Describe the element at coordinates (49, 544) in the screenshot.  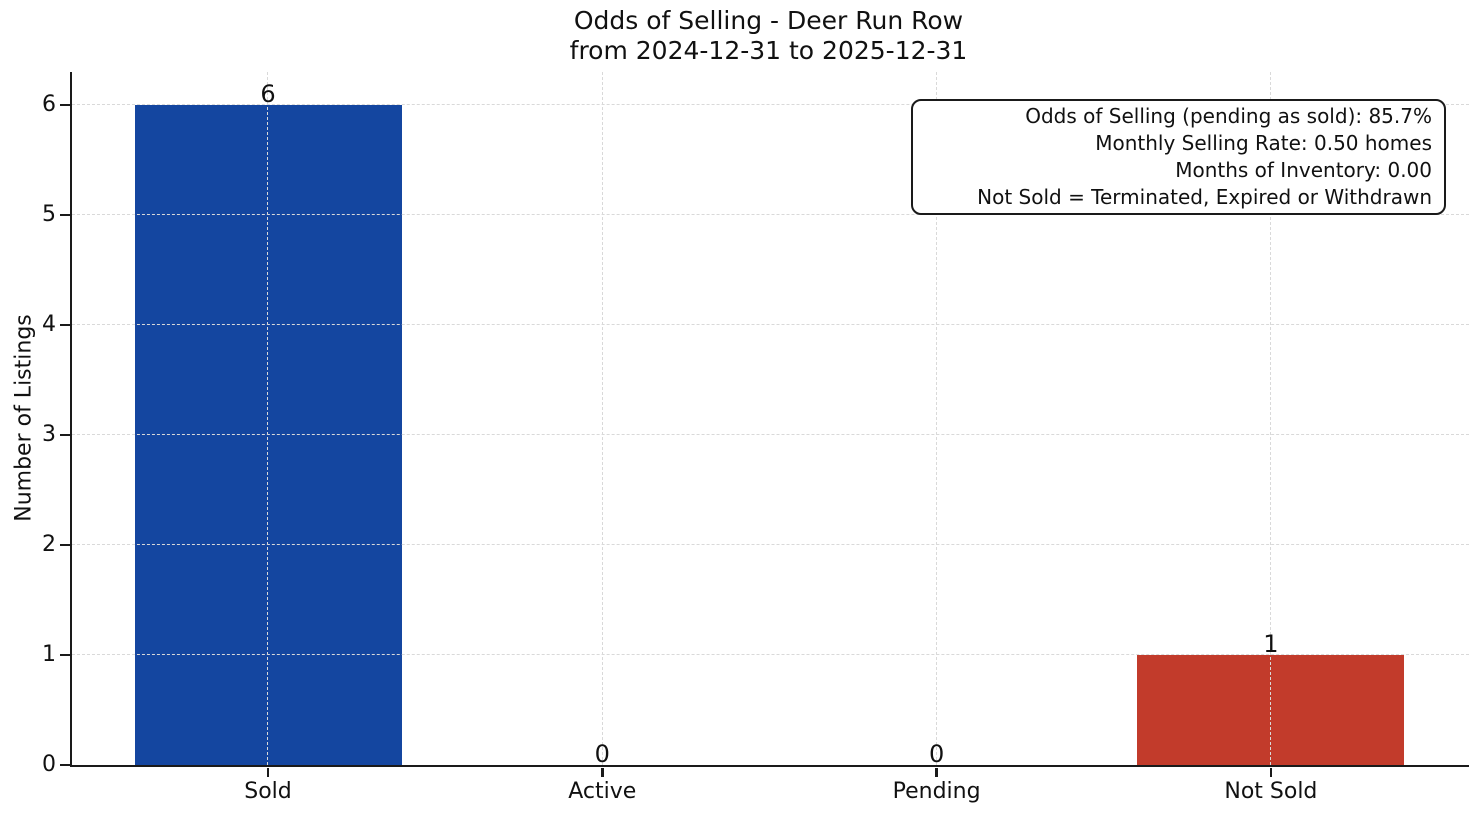
I see `y-tick-label: 2` at that location.